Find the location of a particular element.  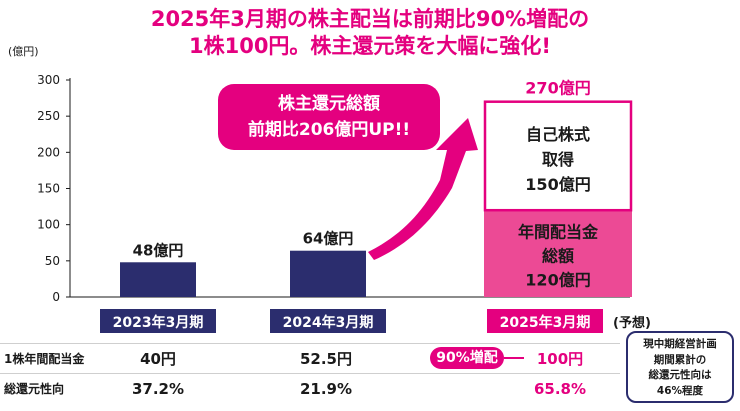

y-tick-label: 300 is located at coordinates (48, 80).